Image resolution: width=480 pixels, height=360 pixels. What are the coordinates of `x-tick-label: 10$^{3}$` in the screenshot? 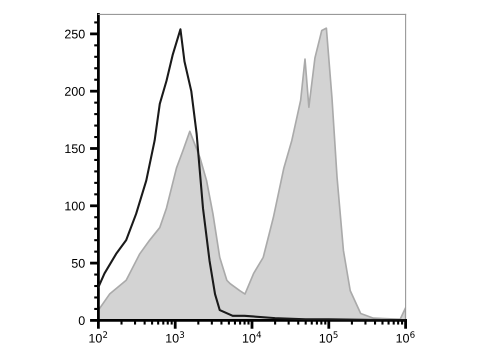 It's located at (175, 337).